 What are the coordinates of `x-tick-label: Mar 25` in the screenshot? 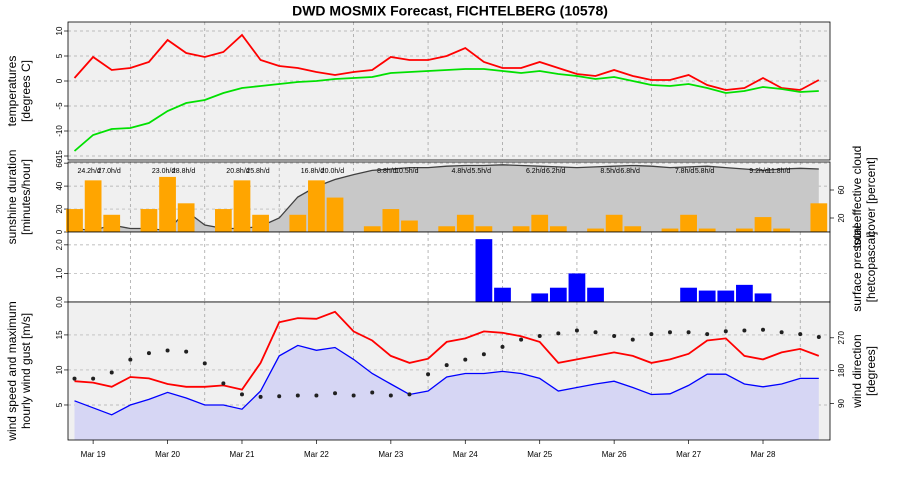 It's located at (539, 454).